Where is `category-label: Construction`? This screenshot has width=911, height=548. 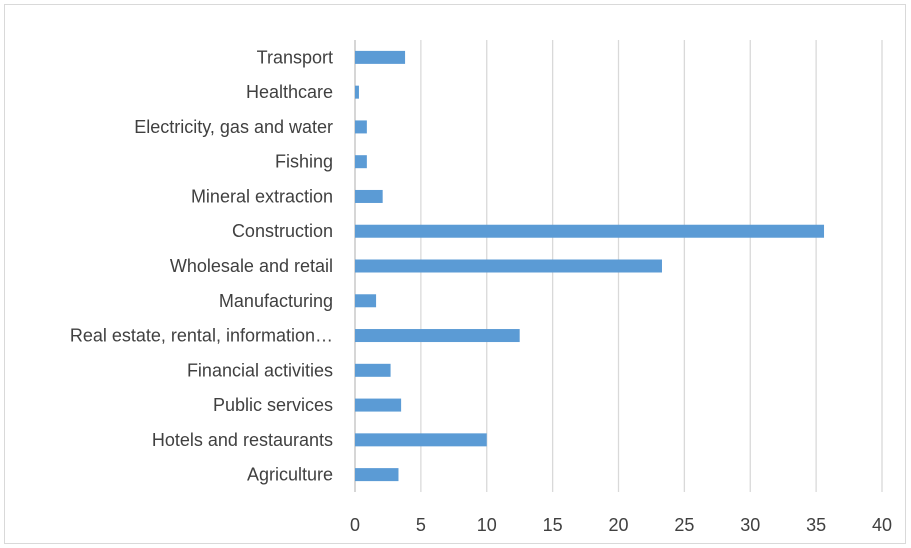
category-label: Construction is located at coordinates (282, 231).